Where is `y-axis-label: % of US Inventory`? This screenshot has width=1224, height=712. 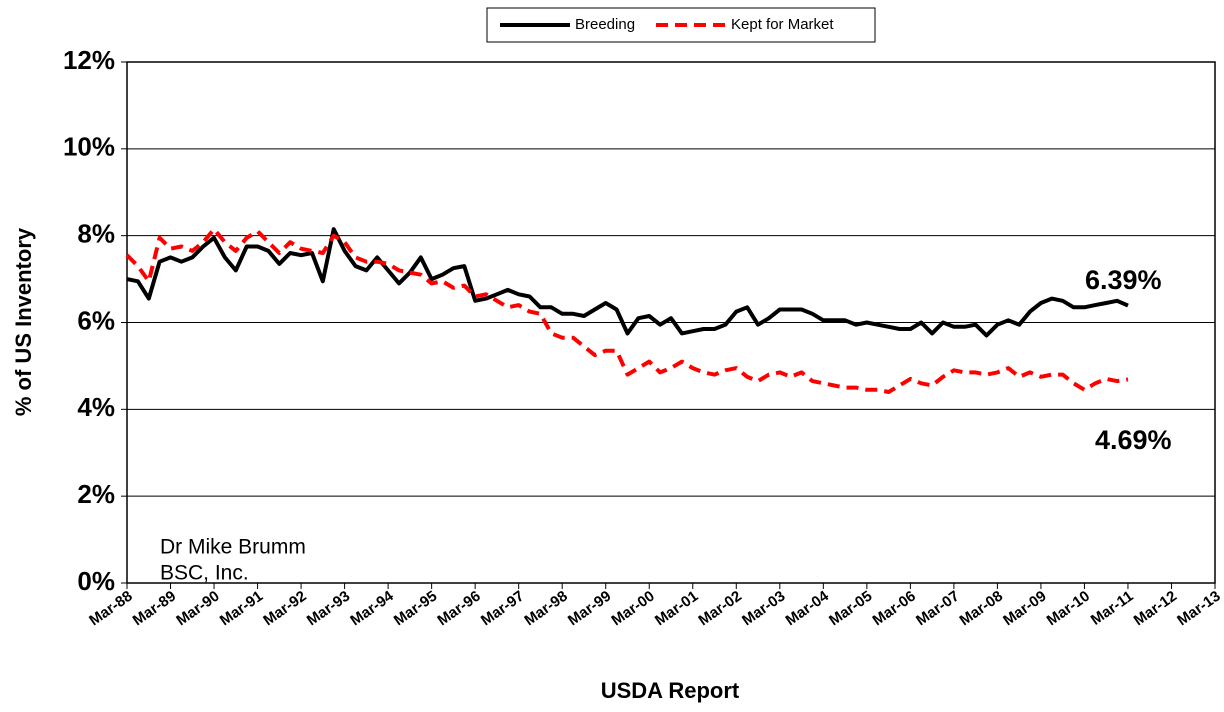
y-axis-label: % of US Inventory is located at coordinates (23, 321).